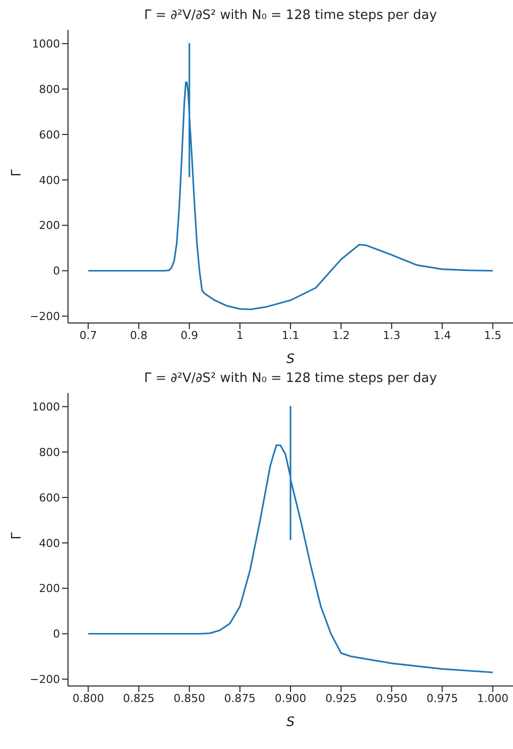  Describe the element at coordinates (391, 335) in the screenshot. I see `x-tick-label: 1.3` at that location.